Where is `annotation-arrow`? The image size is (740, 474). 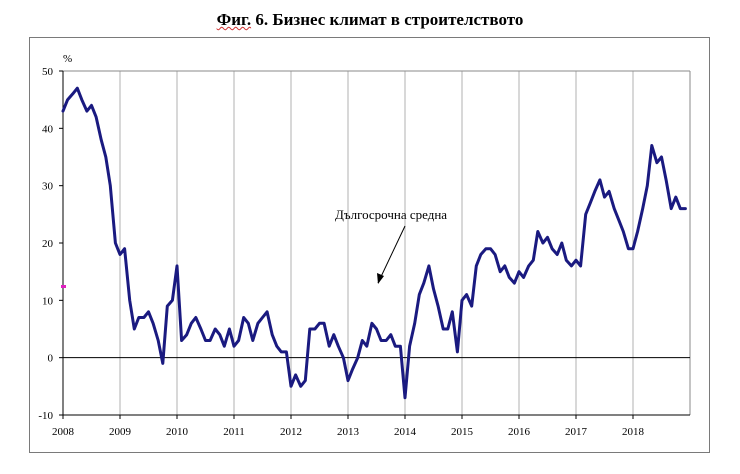
annotation-arrow is located at coordinates (391, 254).